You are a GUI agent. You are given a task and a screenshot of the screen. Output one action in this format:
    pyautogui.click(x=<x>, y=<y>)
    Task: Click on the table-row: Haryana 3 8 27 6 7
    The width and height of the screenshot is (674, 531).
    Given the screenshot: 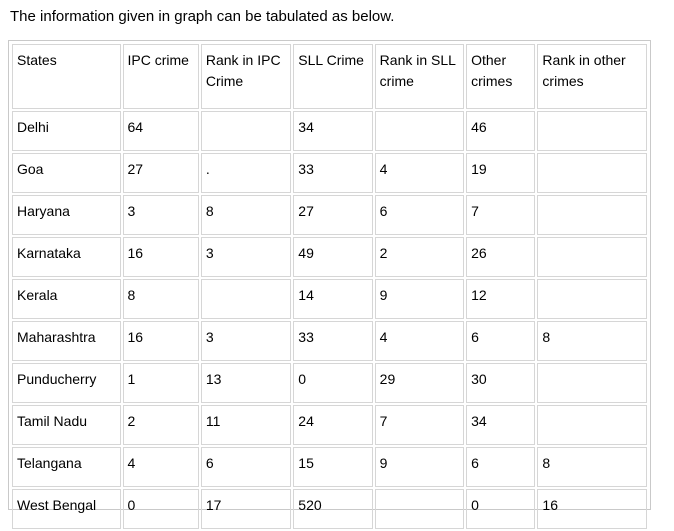 What is the action you would take?
    pyautogui.click(x=329, y=215)
    